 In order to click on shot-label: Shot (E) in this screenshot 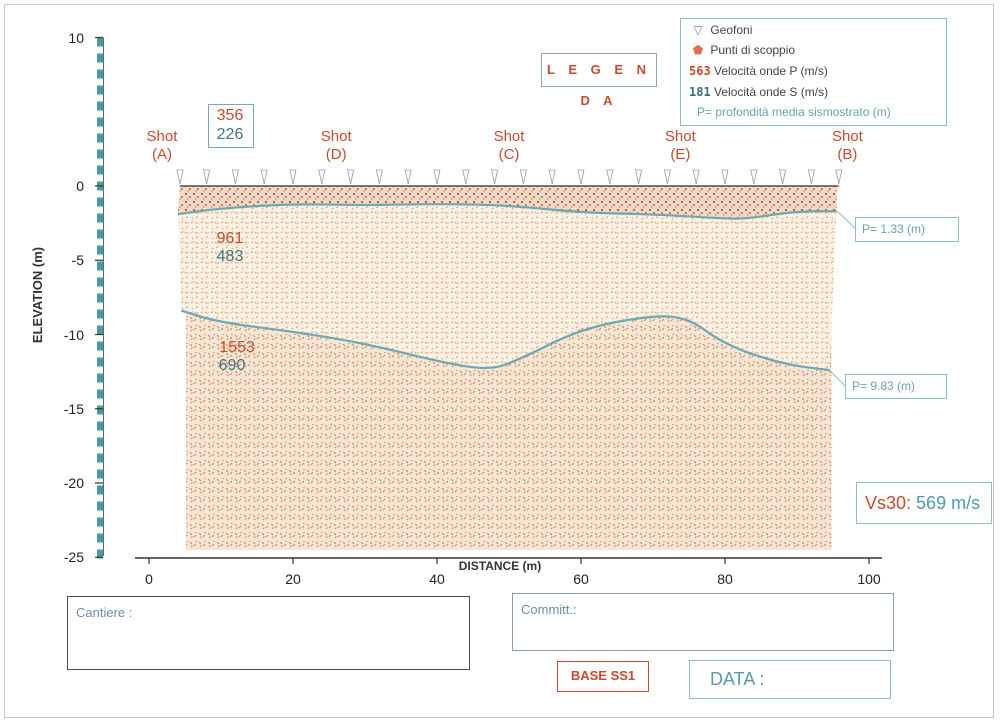, I will do `click(680, 145)`.